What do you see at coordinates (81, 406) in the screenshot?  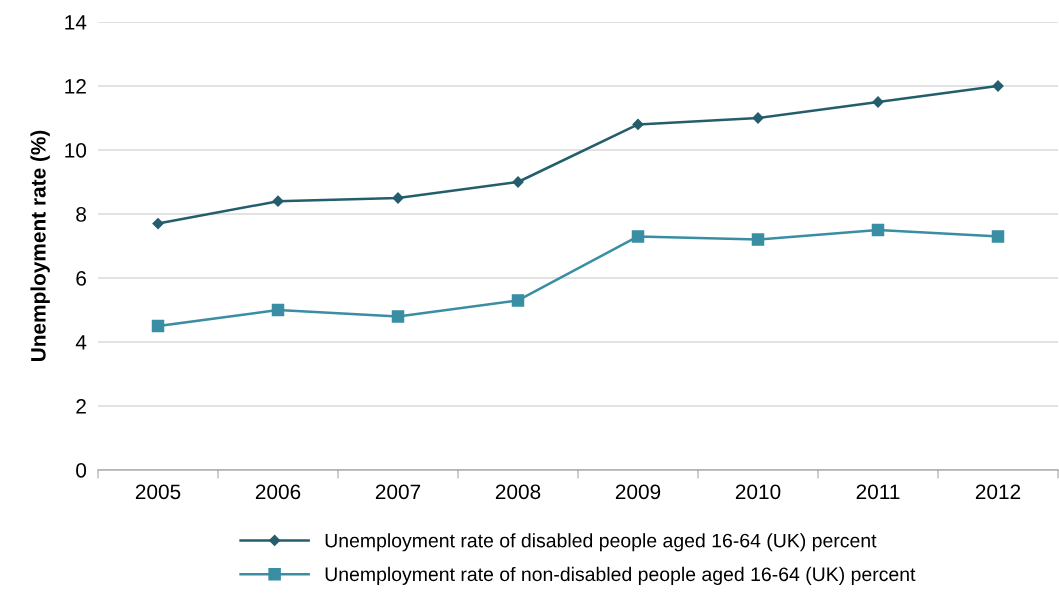 I see `y-tick-label: 2` at bounding box center [81, 406].